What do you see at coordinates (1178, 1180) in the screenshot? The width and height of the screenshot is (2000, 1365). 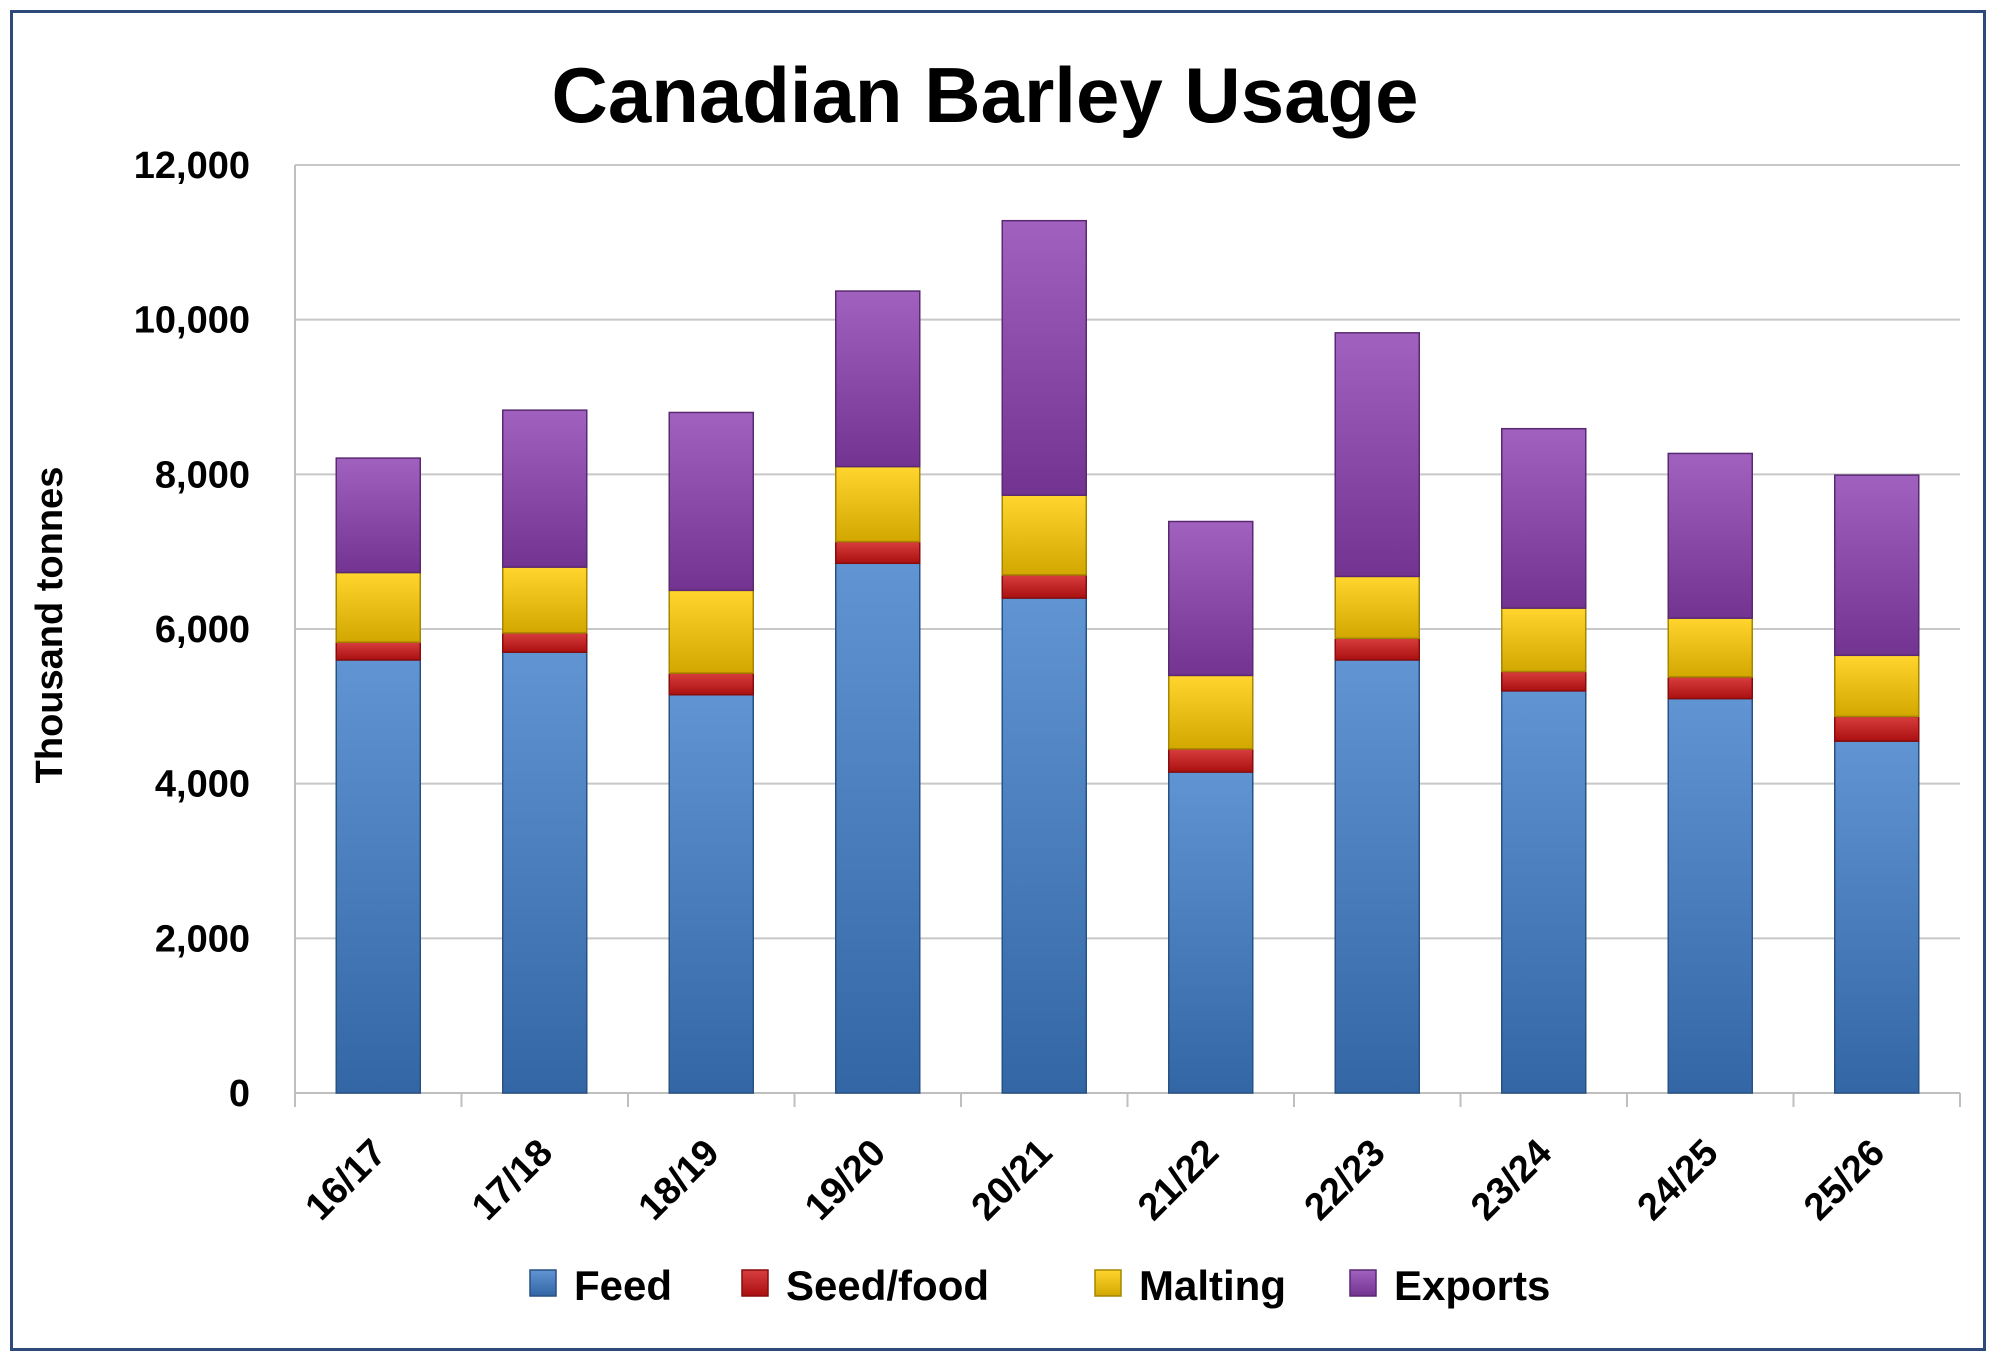 I see `x-tick-label: 21/22` at bounding box center [1178, 1180].